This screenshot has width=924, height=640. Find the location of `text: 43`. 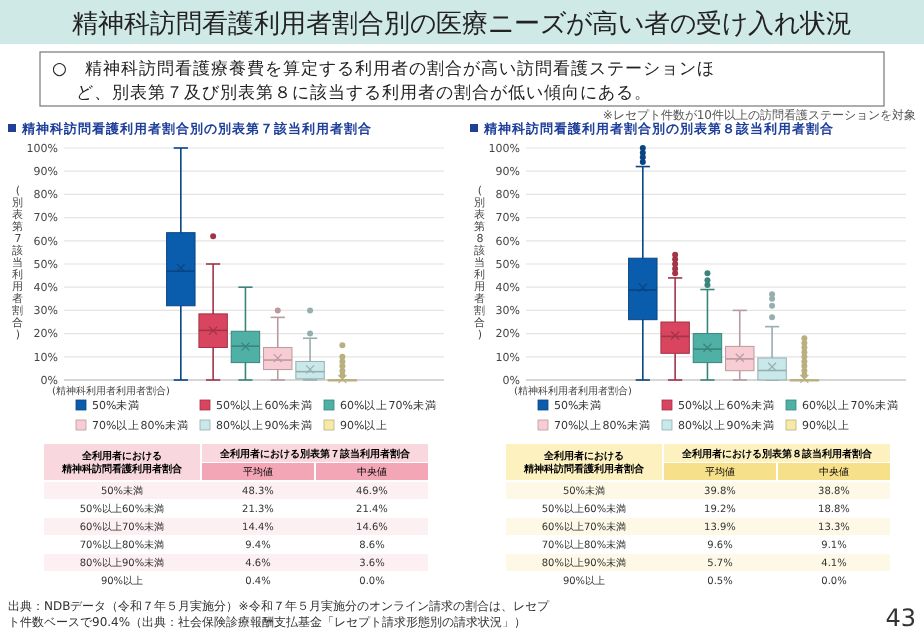

text: 43 is located at coordinates (900, 618).